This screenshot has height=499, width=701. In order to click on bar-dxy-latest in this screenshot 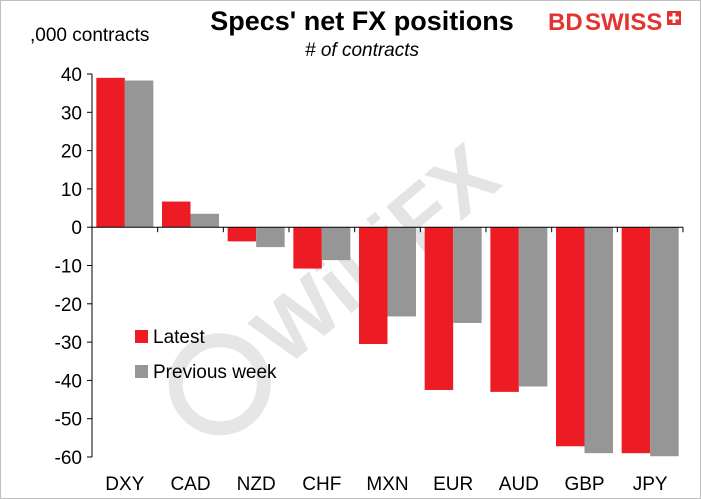, I will do `click(110, 152)`.